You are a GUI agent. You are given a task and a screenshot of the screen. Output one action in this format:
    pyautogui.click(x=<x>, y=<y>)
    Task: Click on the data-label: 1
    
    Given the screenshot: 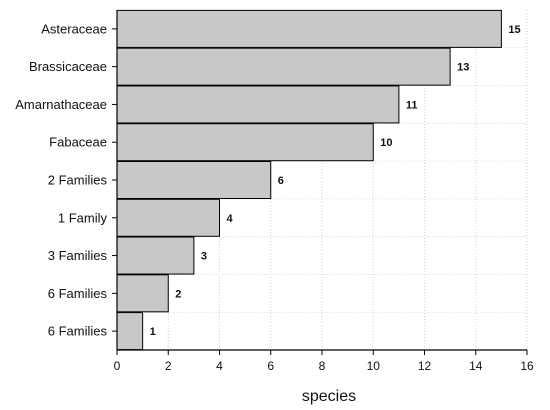 What is the action you would take?
    pyautogui.click(x=153, y=332)
    